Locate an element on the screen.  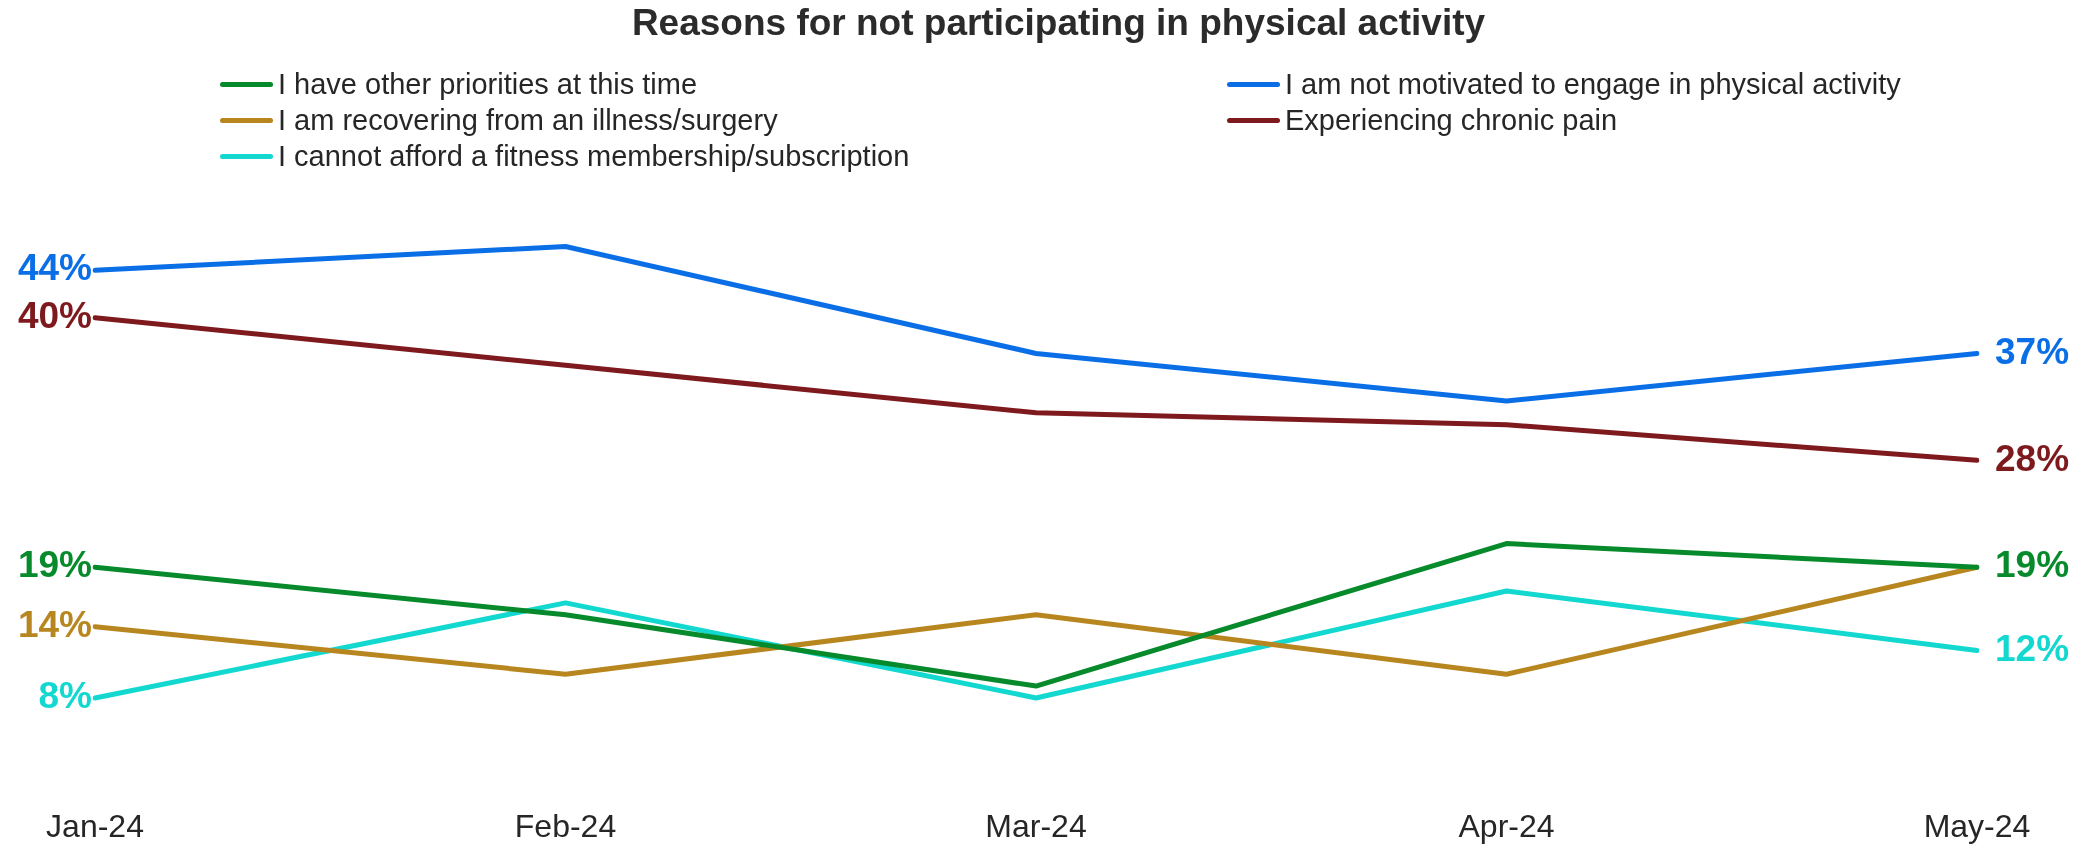
data-label: 44% is located at coordinates (54, 268).